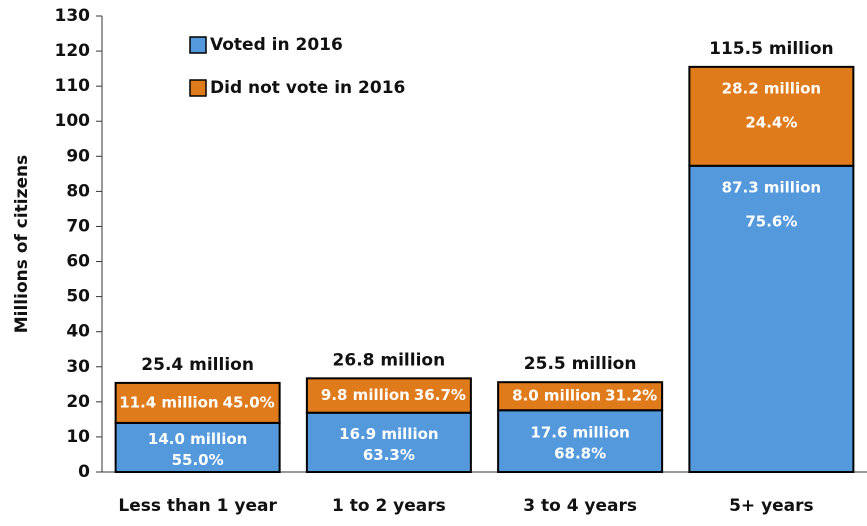 This screenshot has height=526, width=867. What do you see at coordinates (771, 187) in the screenshot?
I see `value-label: 87.3 million` at bounding box center [771, 187].